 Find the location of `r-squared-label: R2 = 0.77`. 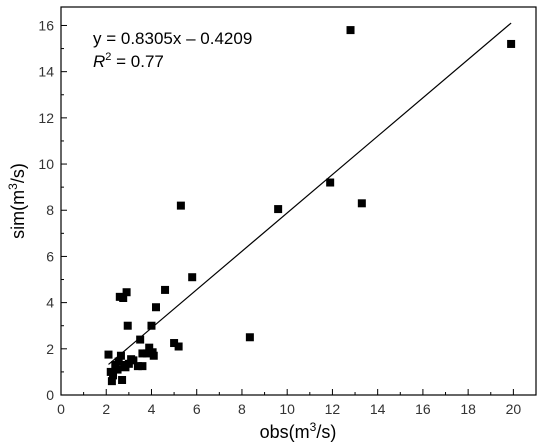

r-squared-label: R2 = 0.77 is located at coordinates (128, 61).